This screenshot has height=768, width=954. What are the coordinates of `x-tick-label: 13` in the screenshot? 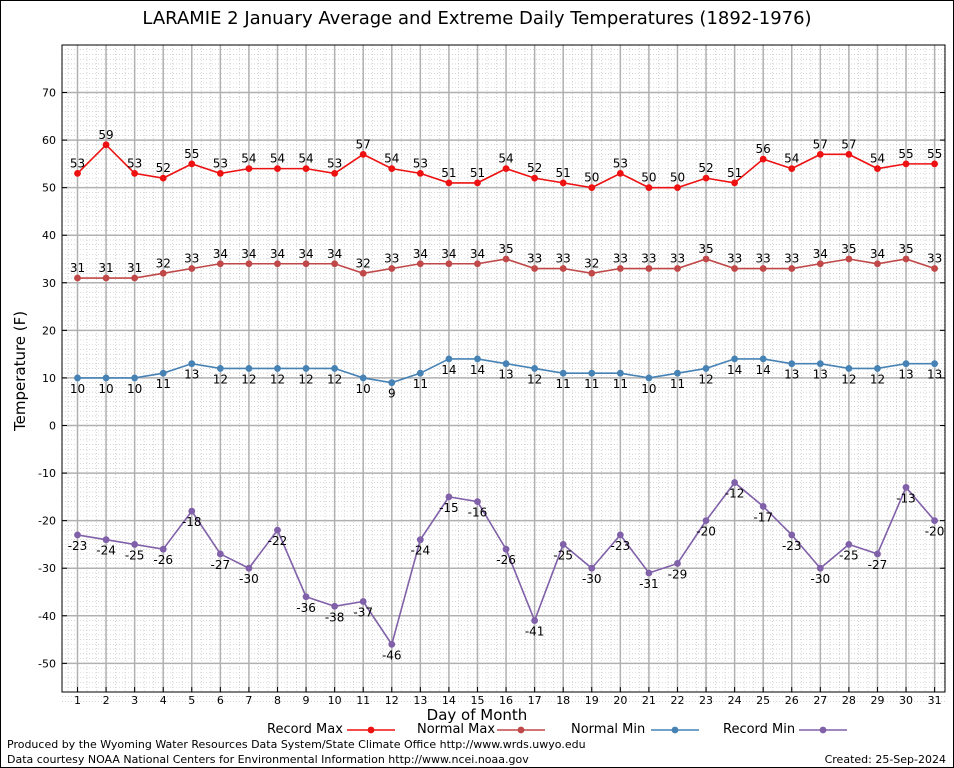 It's located at (420, 700).